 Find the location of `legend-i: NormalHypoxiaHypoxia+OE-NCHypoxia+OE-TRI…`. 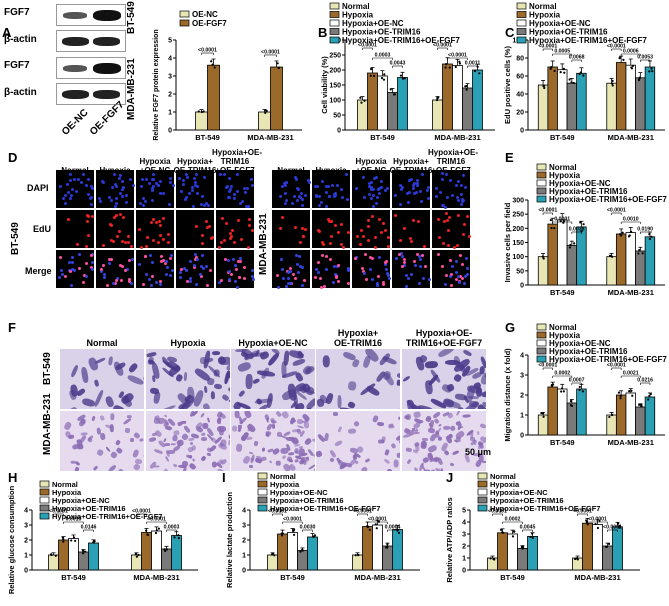

legend-i: NormalHypoxiaHypoxia+OE-NCHypoxia+OE-TRI… is located at coordinates (318, 492).